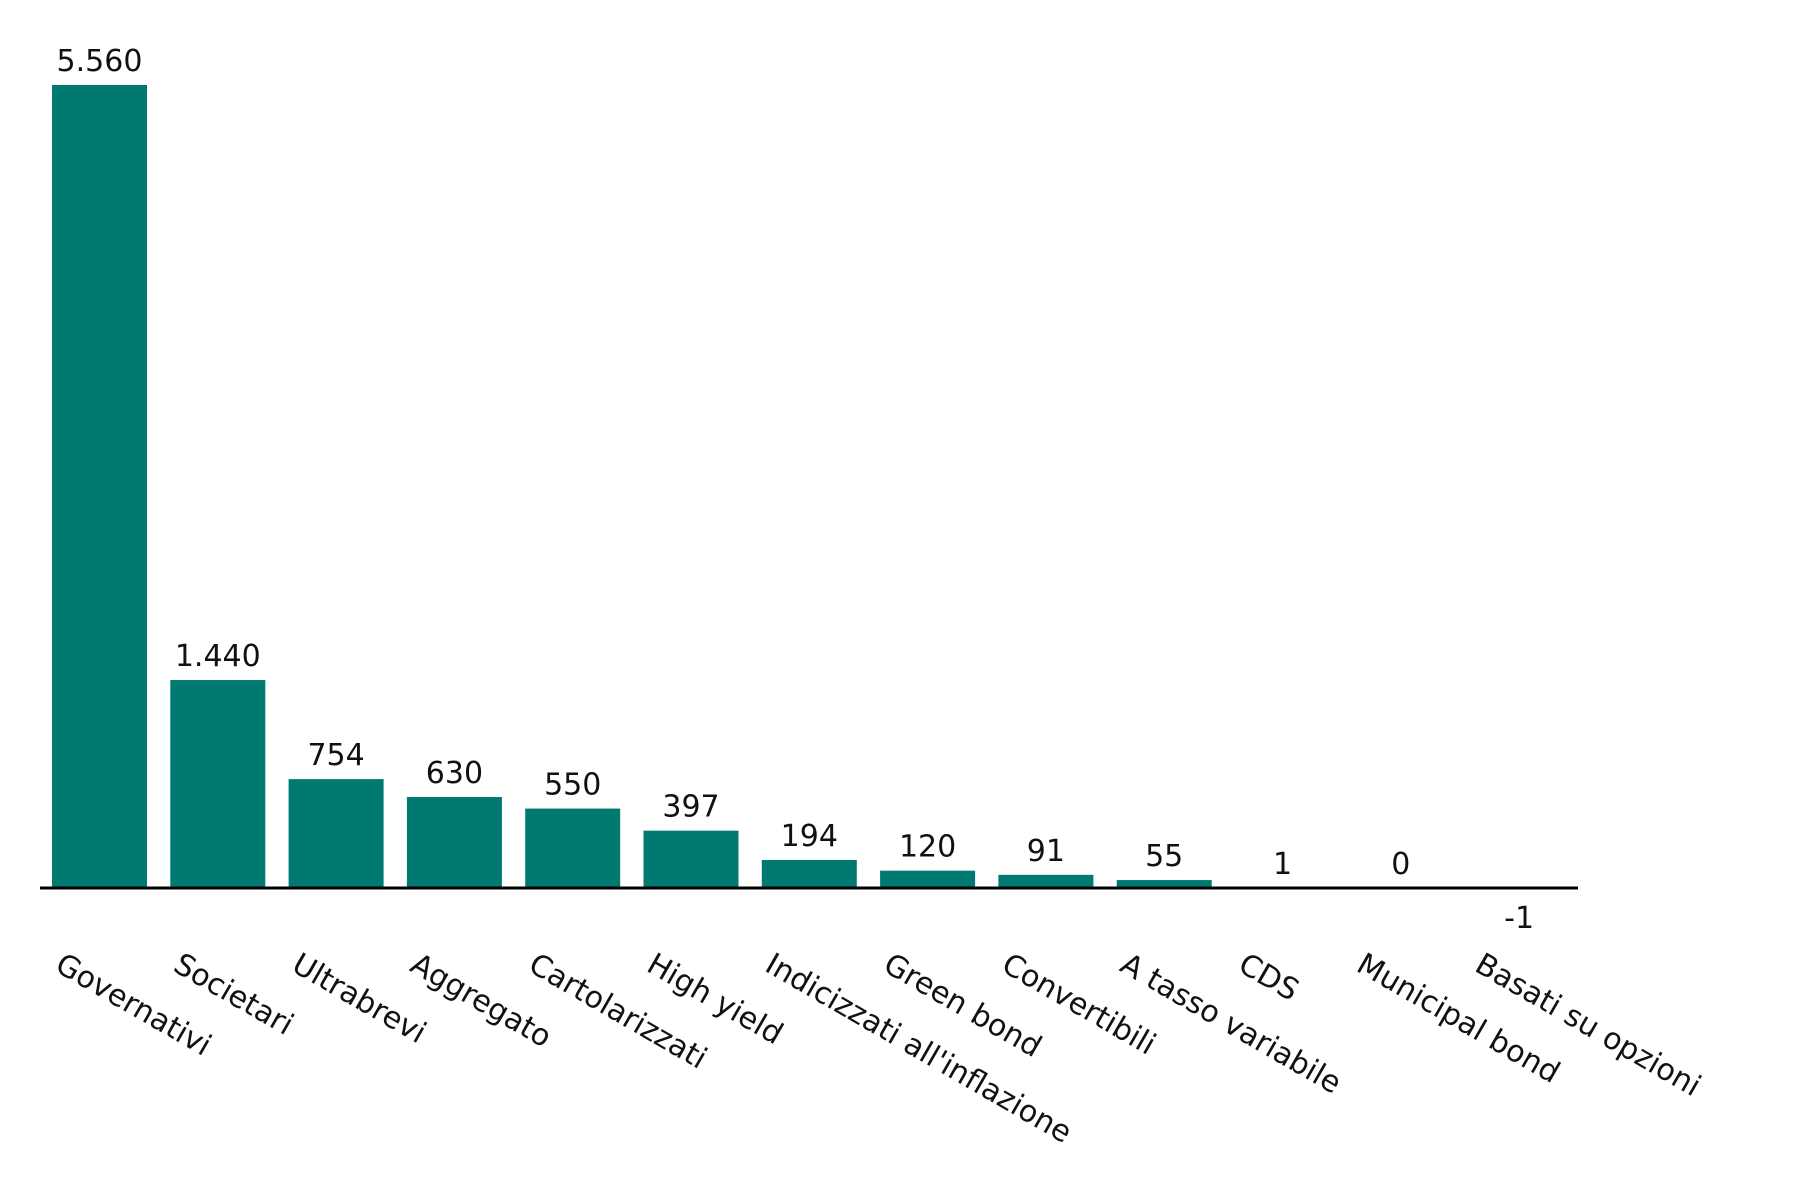  Describe the element at coordinates (454, 773) in the screenshot. I see `value-label: 630` at that location.